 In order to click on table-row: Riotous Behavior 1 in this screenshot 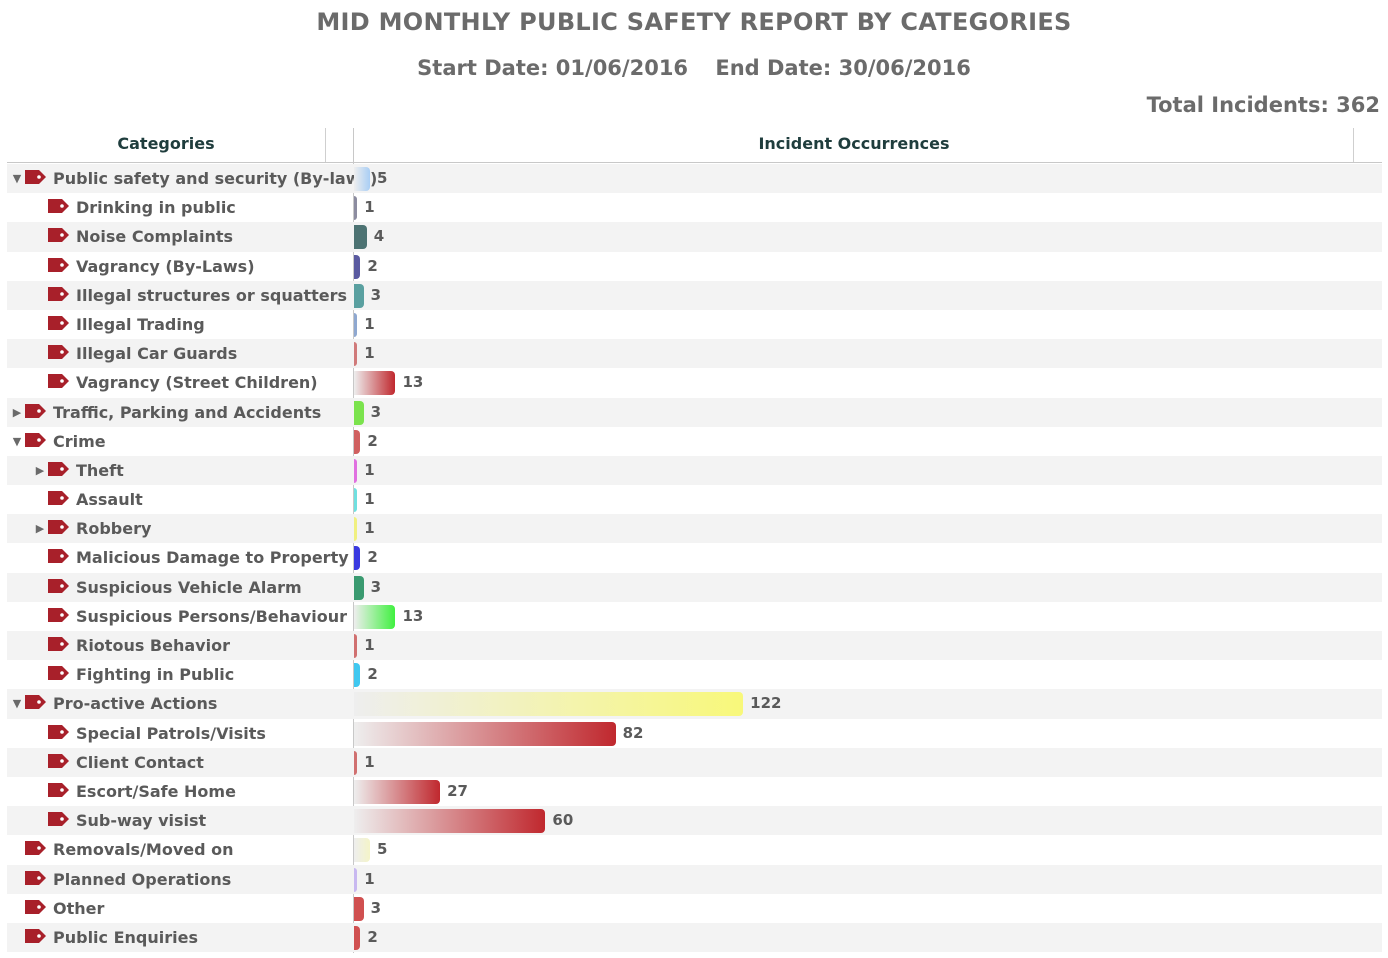, I will do `click(694, 646)`.